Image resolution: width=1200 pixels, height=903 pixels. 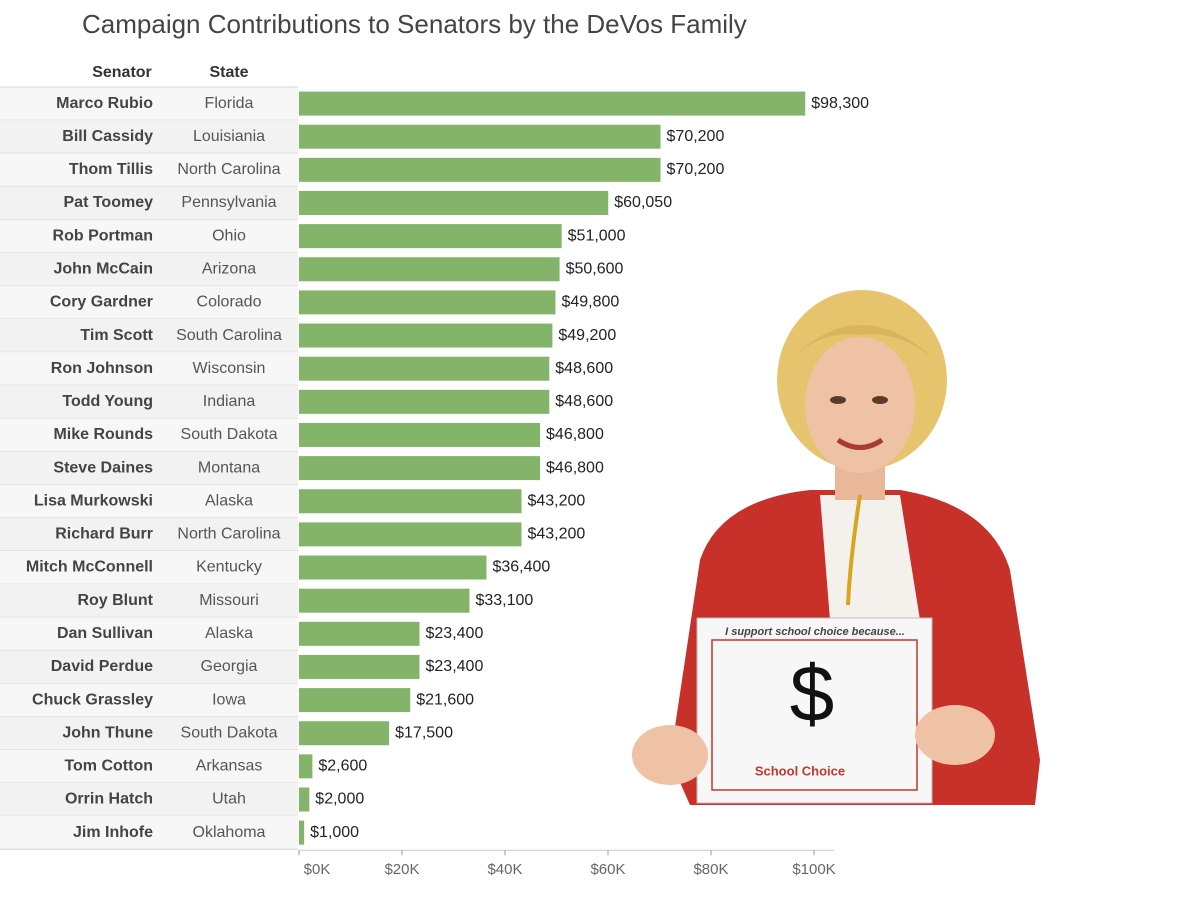 I want to click on state-label: Georgia, so click(x=229, y=666).